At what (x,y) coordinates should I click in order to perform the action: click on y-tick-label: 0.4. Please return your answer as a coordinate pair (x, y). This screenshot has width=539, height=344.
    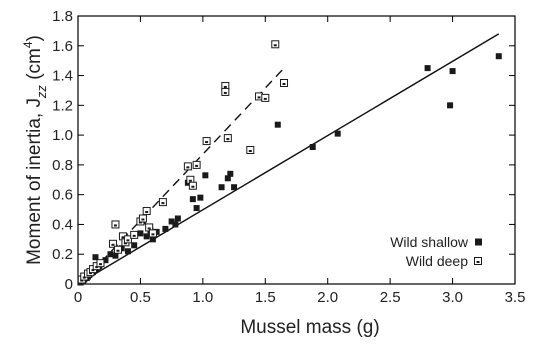
    Looking at the image, I should click on (62, 224).